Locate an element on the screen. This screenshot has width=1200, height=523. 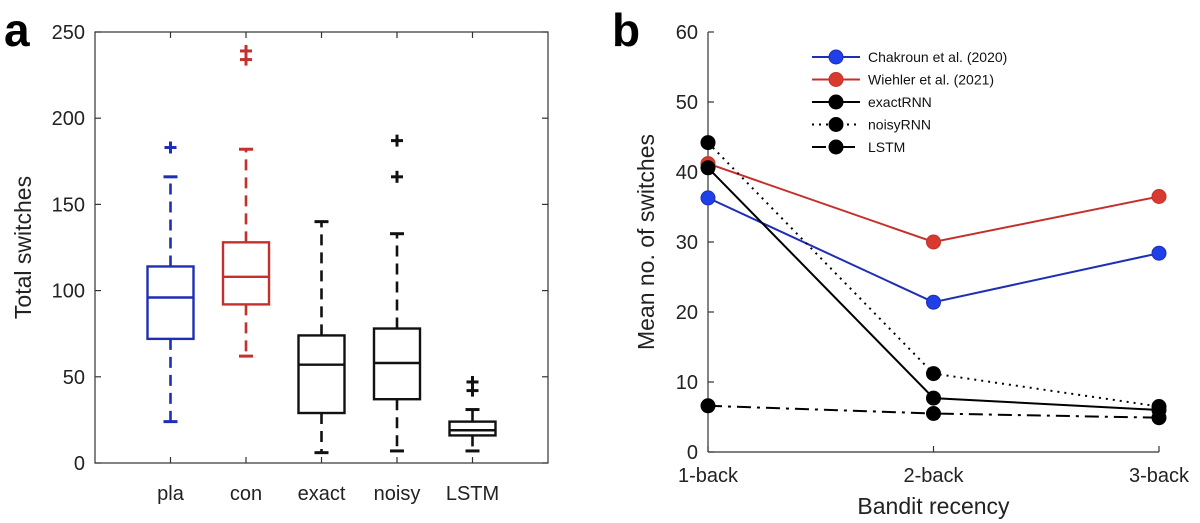
legend-label: LSTM is located at coordinates (886, 147).